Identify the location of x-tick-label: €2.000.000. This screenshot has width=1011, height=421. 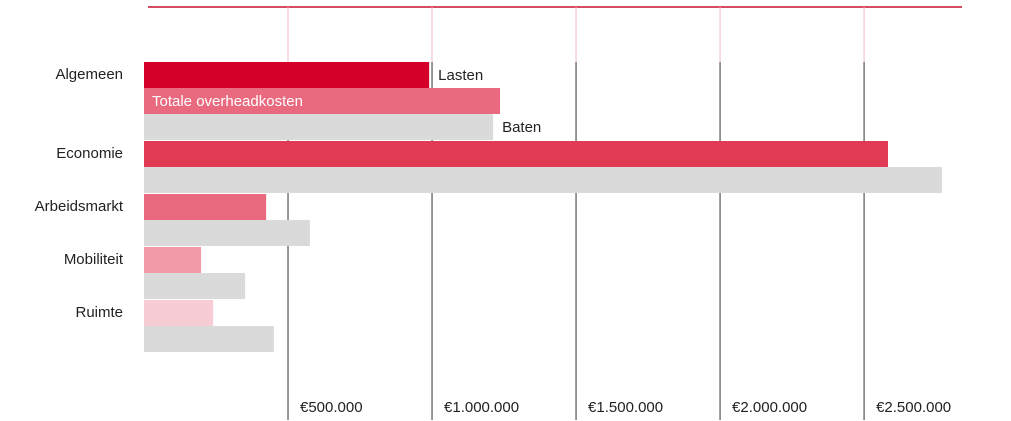
(769, 407).